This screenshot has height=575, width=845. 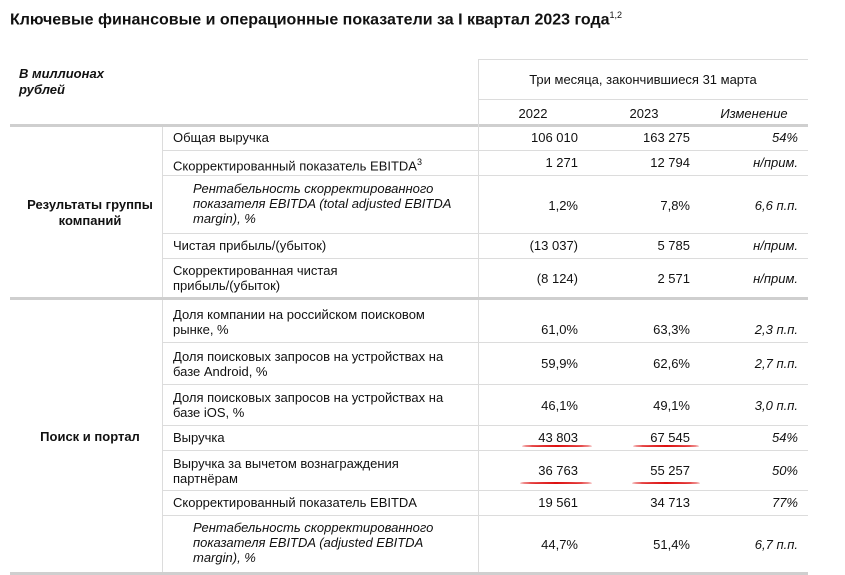 What do you see at coordinates (533, 113) in the screenshot?
I see `col-2022-header: 2022` at bounding box center [533, 113].